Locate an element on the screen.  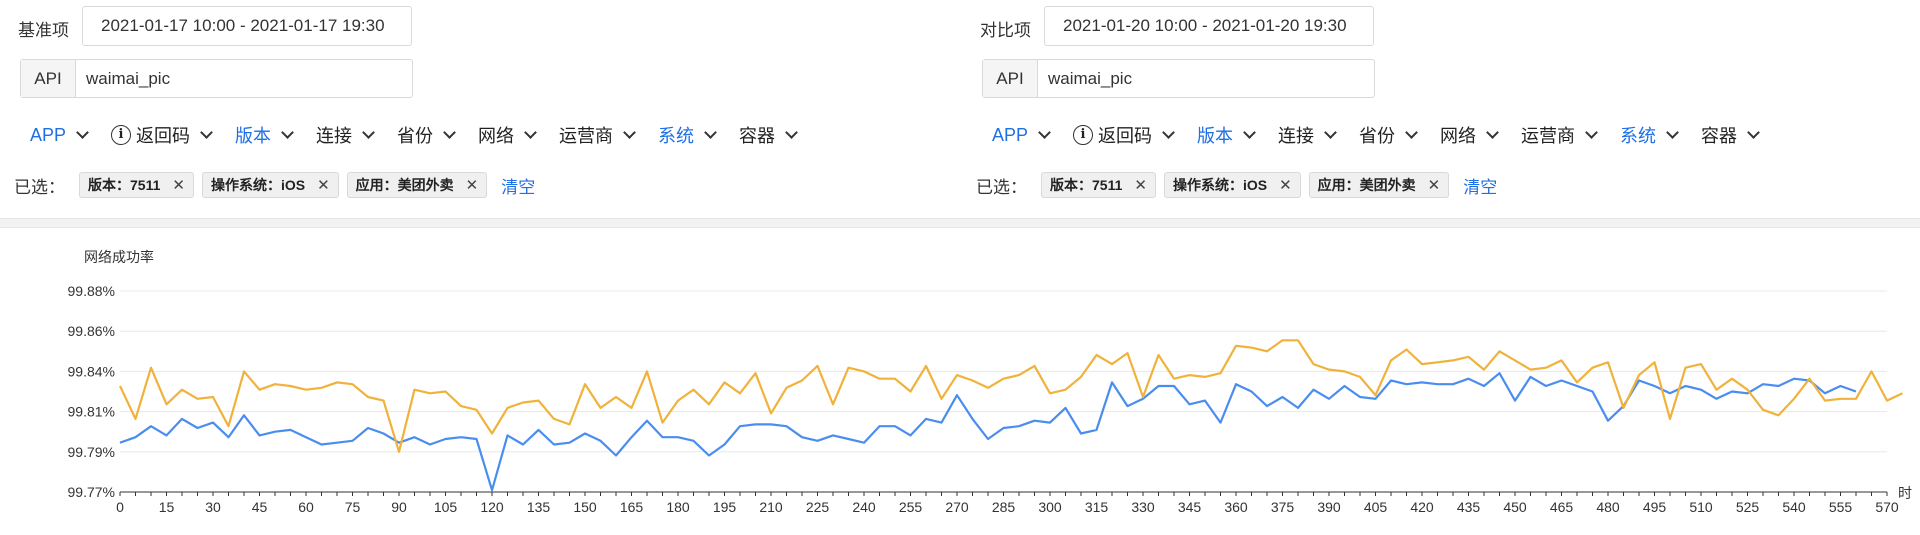
x-tick-label: 45 is located at coordinates (260, 507).